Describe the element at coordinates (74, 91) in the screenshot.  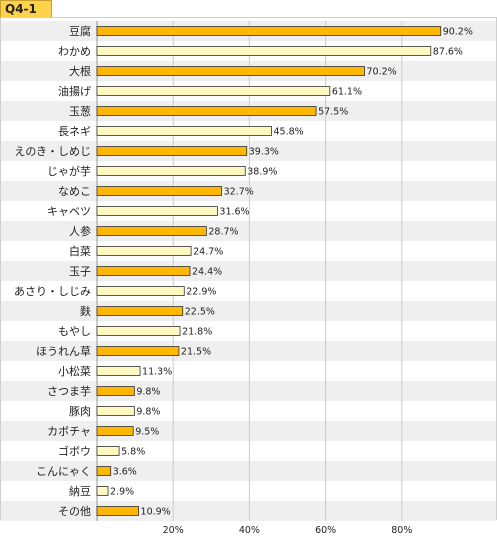
I see `category-label: 油揚げ` at that location.